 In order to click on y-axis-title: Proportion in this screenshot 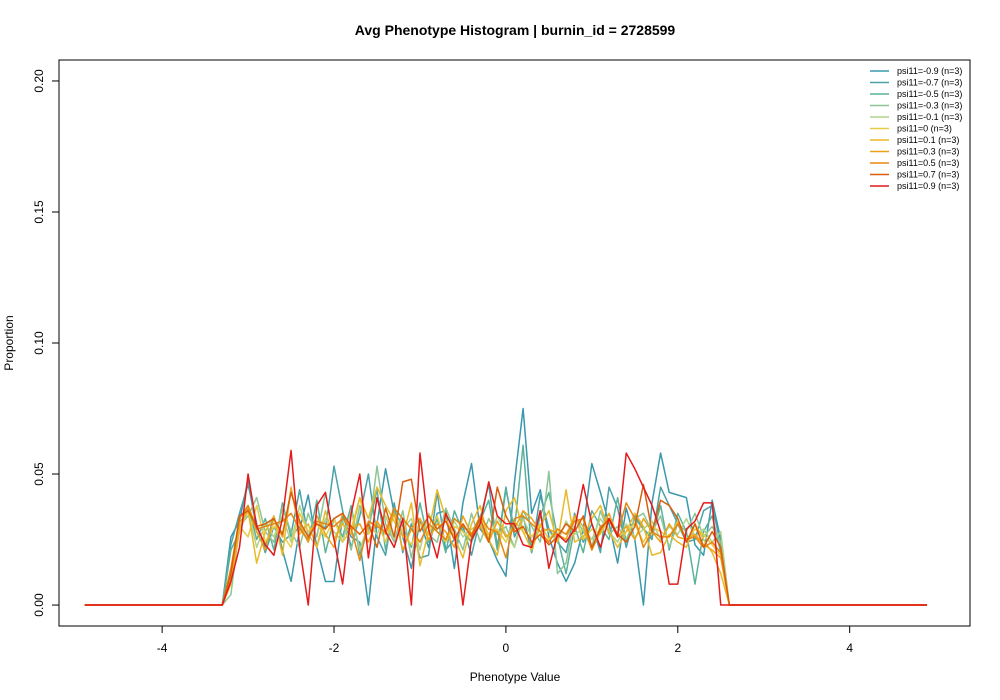, I will do `click(9, 342)`.